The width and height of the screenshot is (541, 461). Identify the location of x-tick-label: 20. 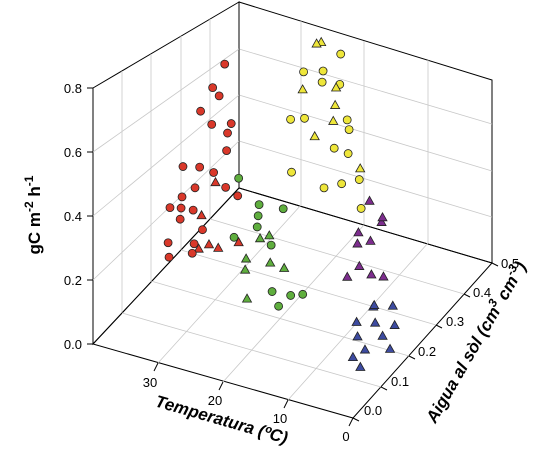
(215, 400).